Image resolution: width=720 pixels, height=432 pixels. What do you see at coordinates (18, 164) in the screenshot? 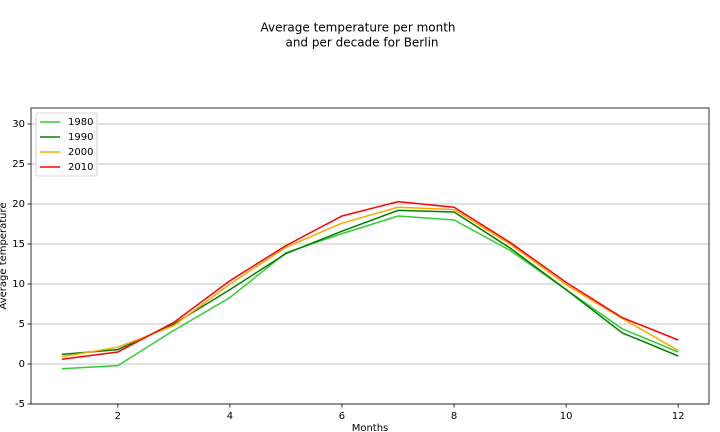
I see `y-tick-label: 25` at bounding box center [18, 164].